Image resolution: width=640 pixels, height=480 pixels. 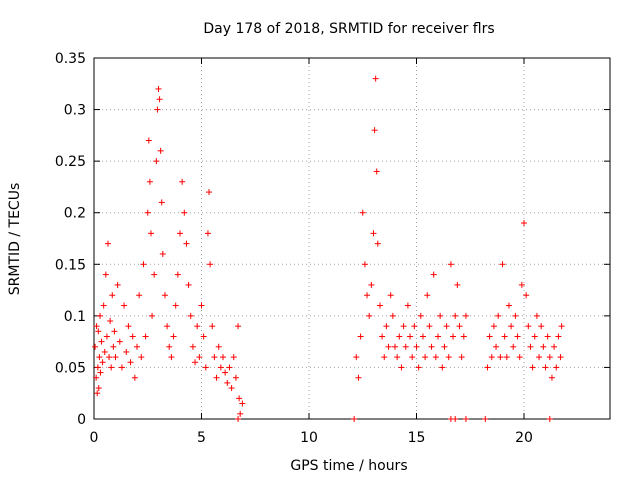 I want to click on x-tick-label: 20, so click(x=524, y=438).